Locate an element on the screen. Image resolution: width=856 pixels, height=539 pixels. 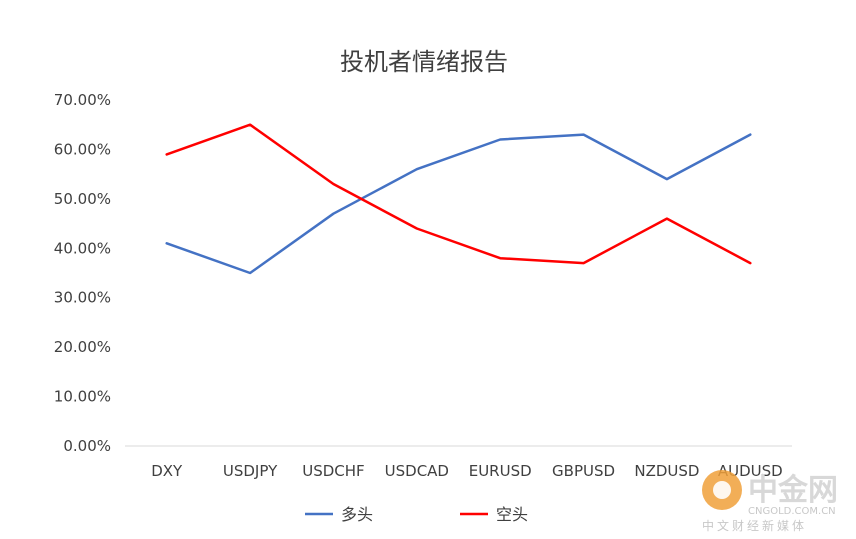
y-tick-label: 60.00% is located at coordinates (82, 149).